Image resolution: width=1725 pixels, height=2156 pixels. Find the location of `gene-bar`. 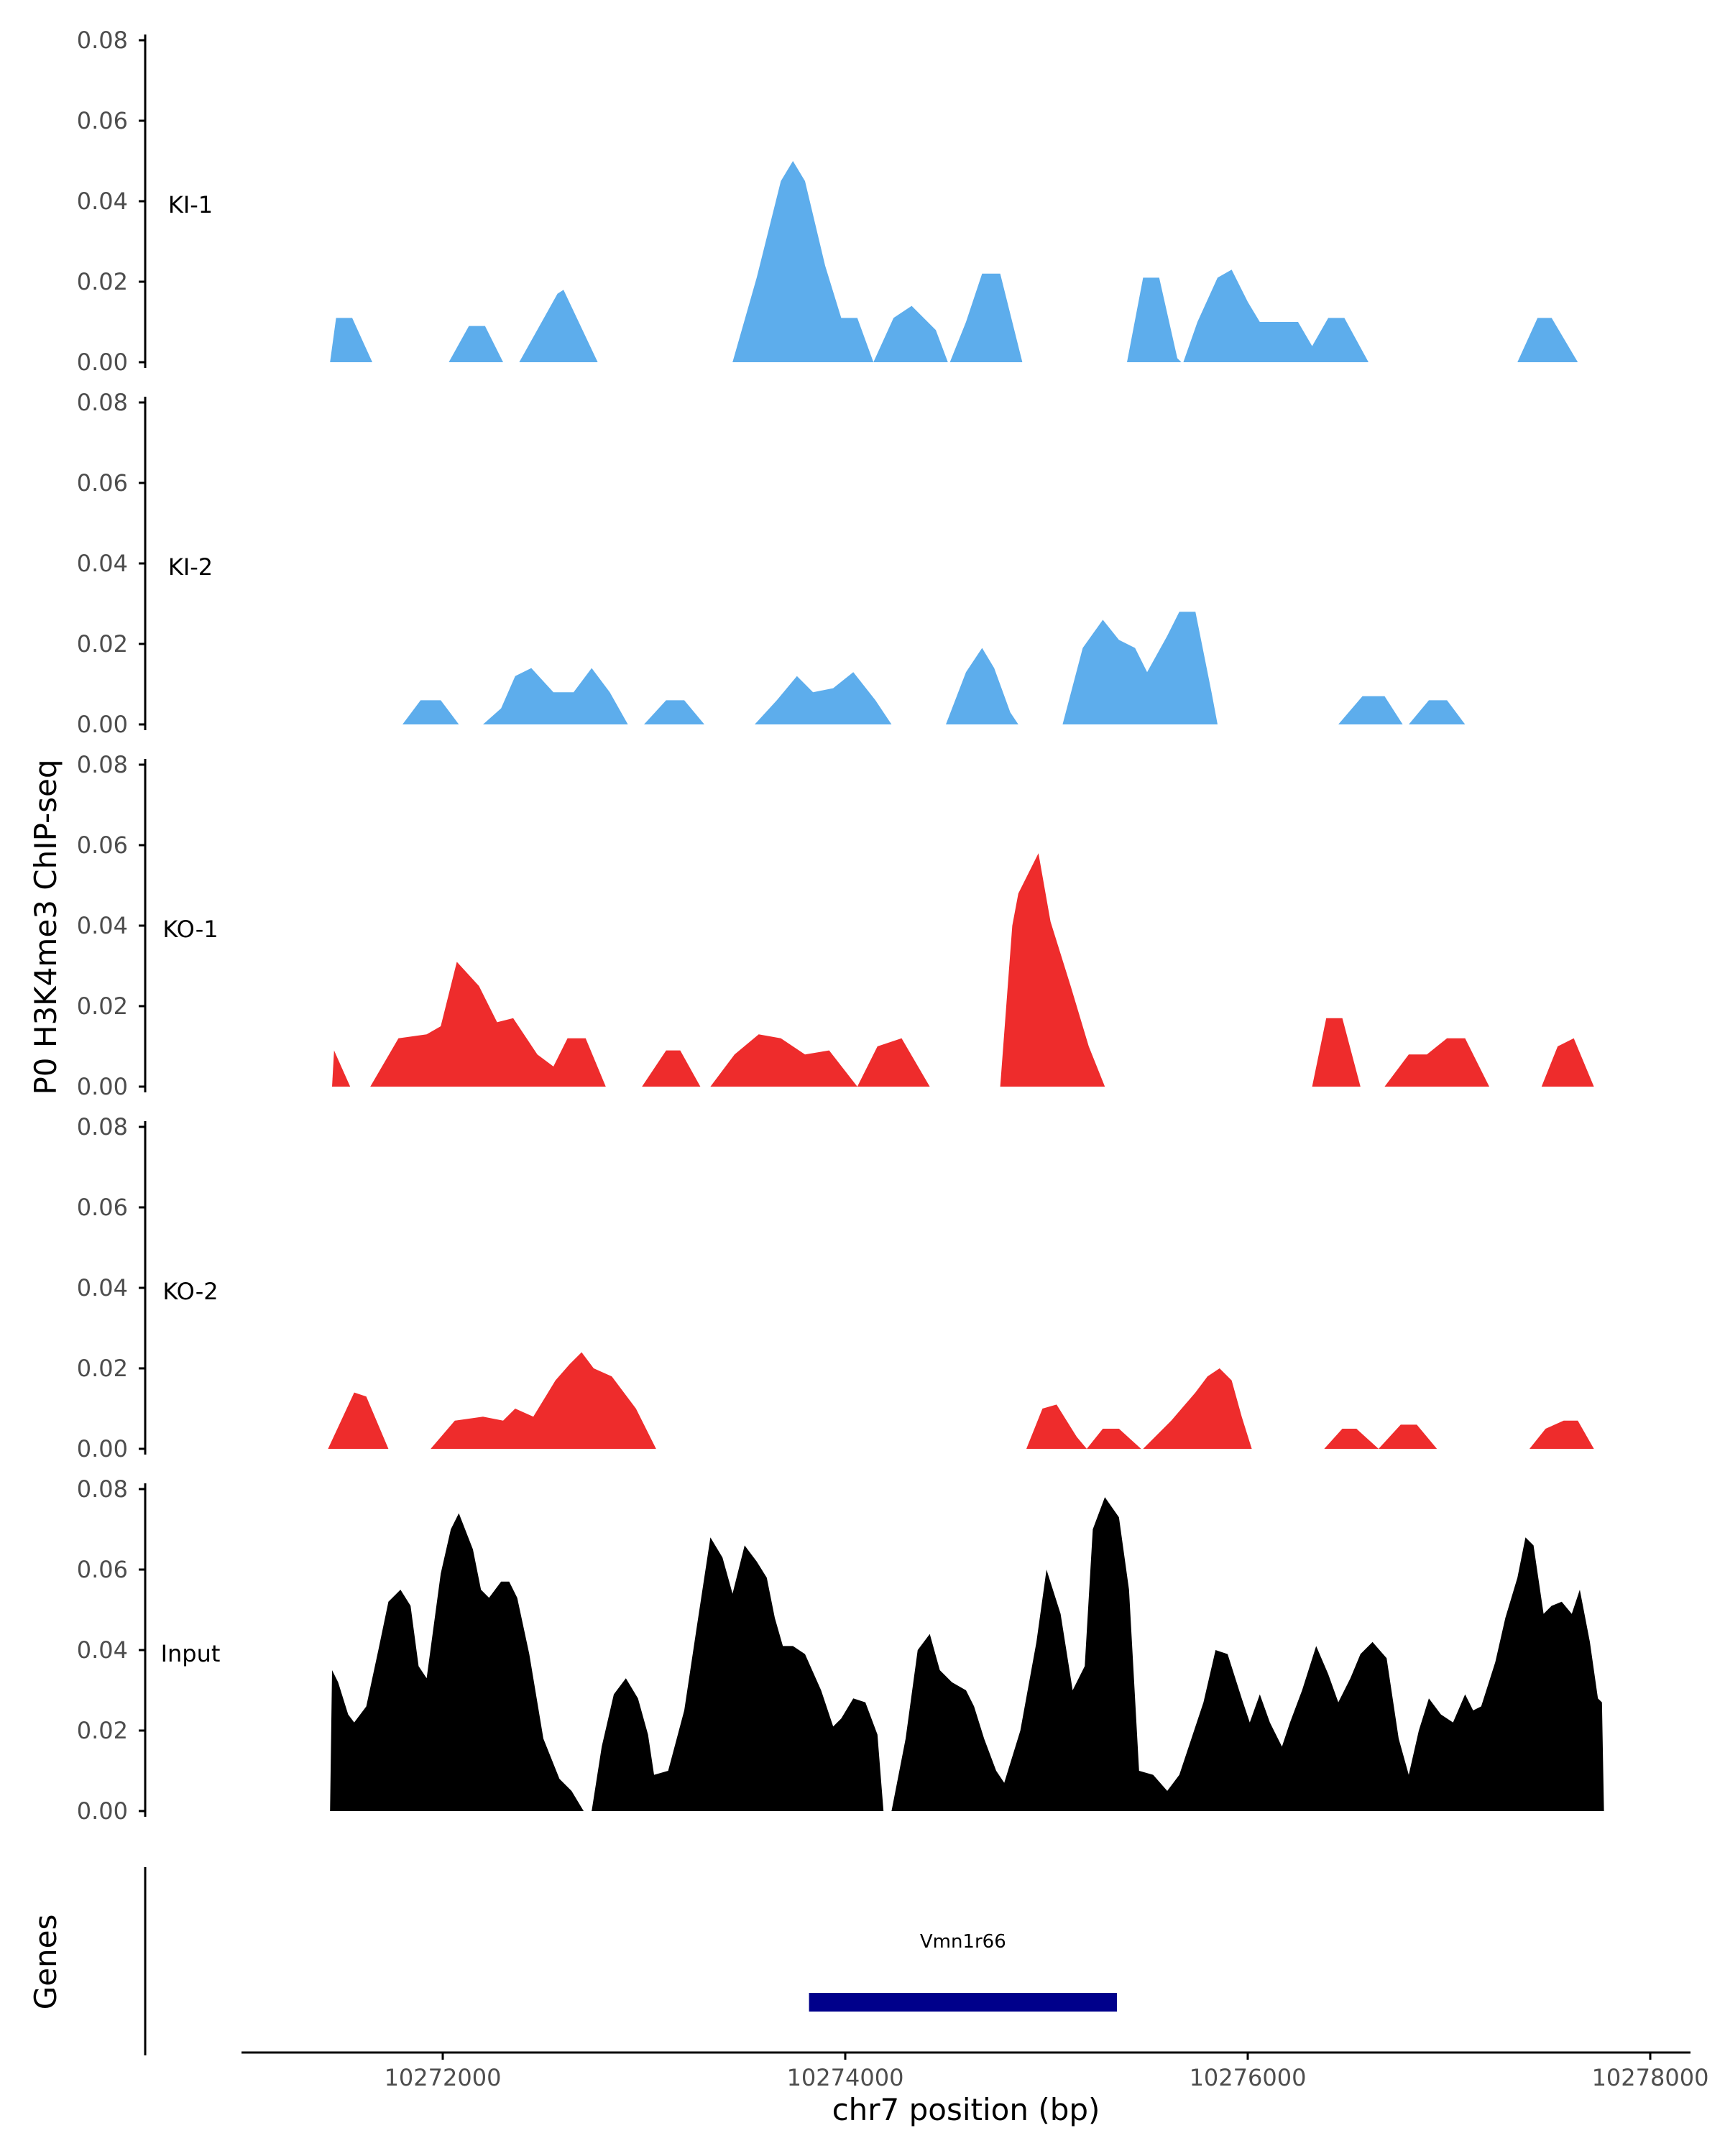

gene-bar is located at coordinates (963, 2003).